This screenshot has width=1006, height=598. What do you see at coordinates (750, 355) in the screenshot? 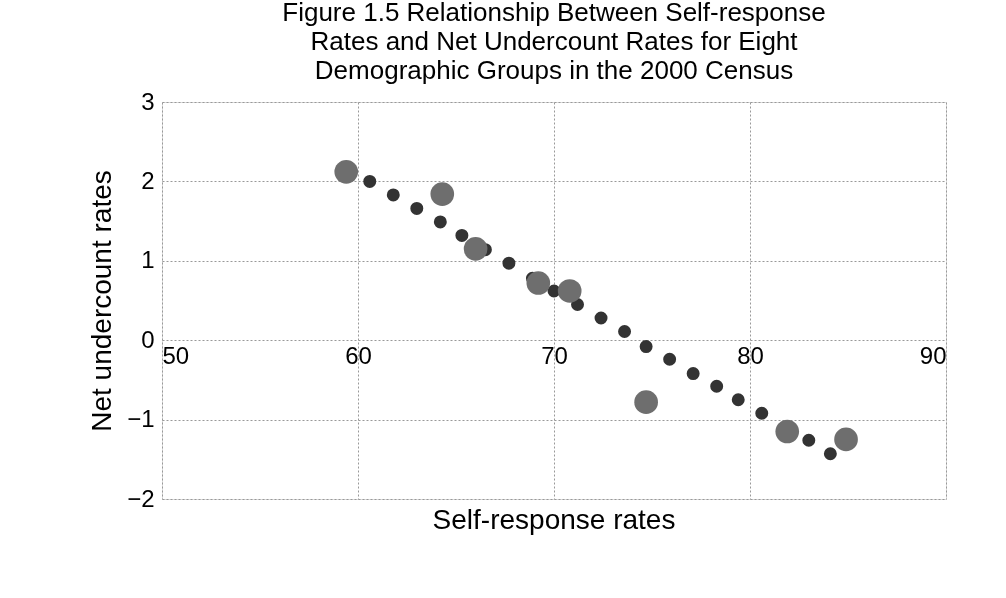
I see `x-tick-label: 80` at bounding box center [750, 355].